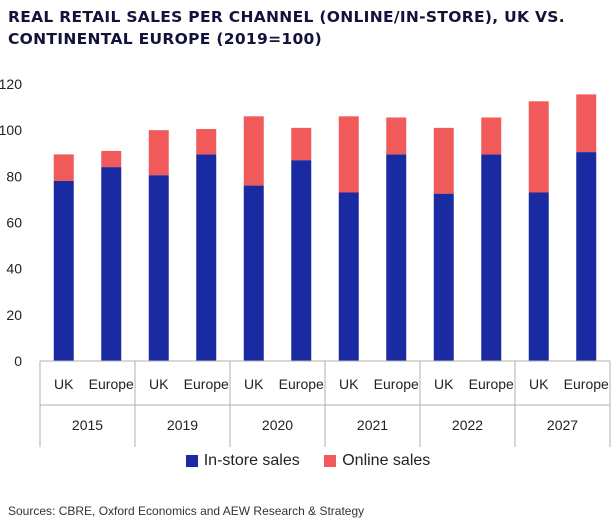 This screenshot has height=529, width=616. What do you see at coordinates (386, 460) in the screenshot?
I see `legend-label-online: Online sales` at bounding box center [386, 460].